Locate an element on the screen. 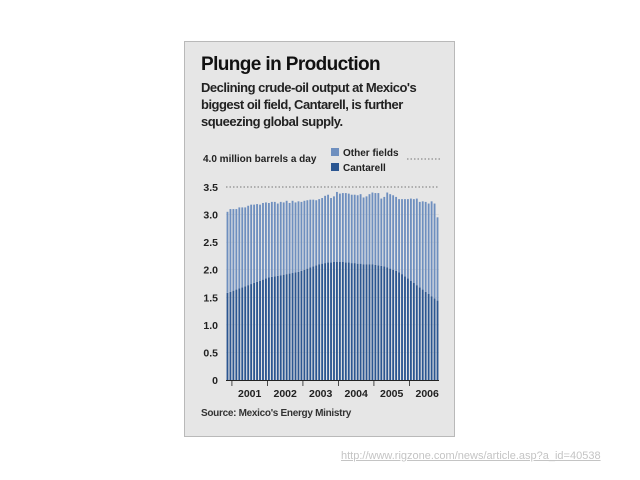 This screenshot has height=480, width=640. x-tick-label: 2006 is located at coordinates (427, 394).